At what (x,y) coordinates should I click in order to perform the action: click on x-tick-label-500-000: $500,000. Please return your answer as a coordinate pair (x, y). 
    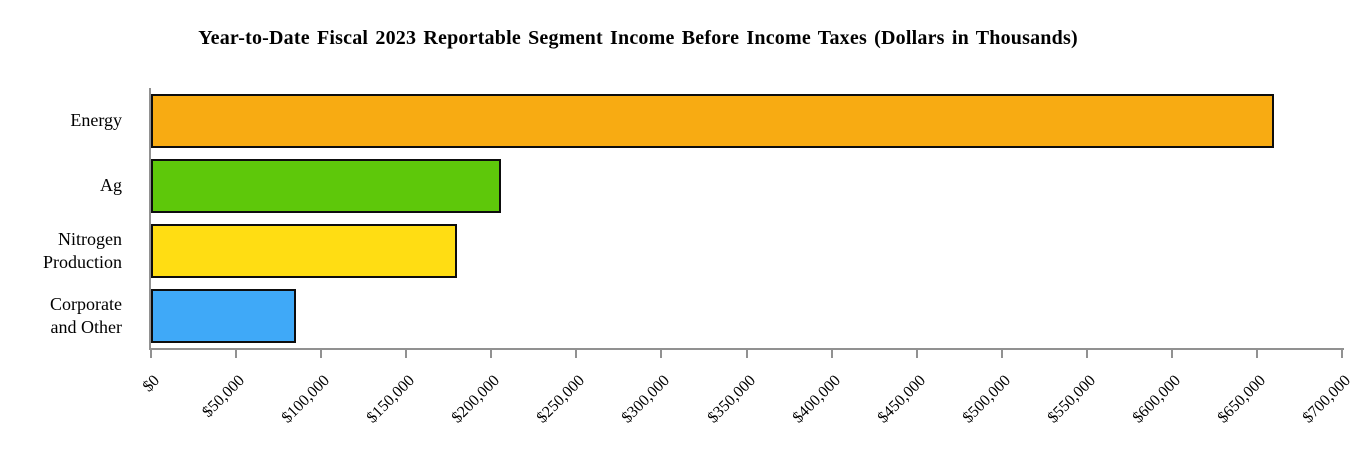
    Looking at the image, I should click on (986, 399).